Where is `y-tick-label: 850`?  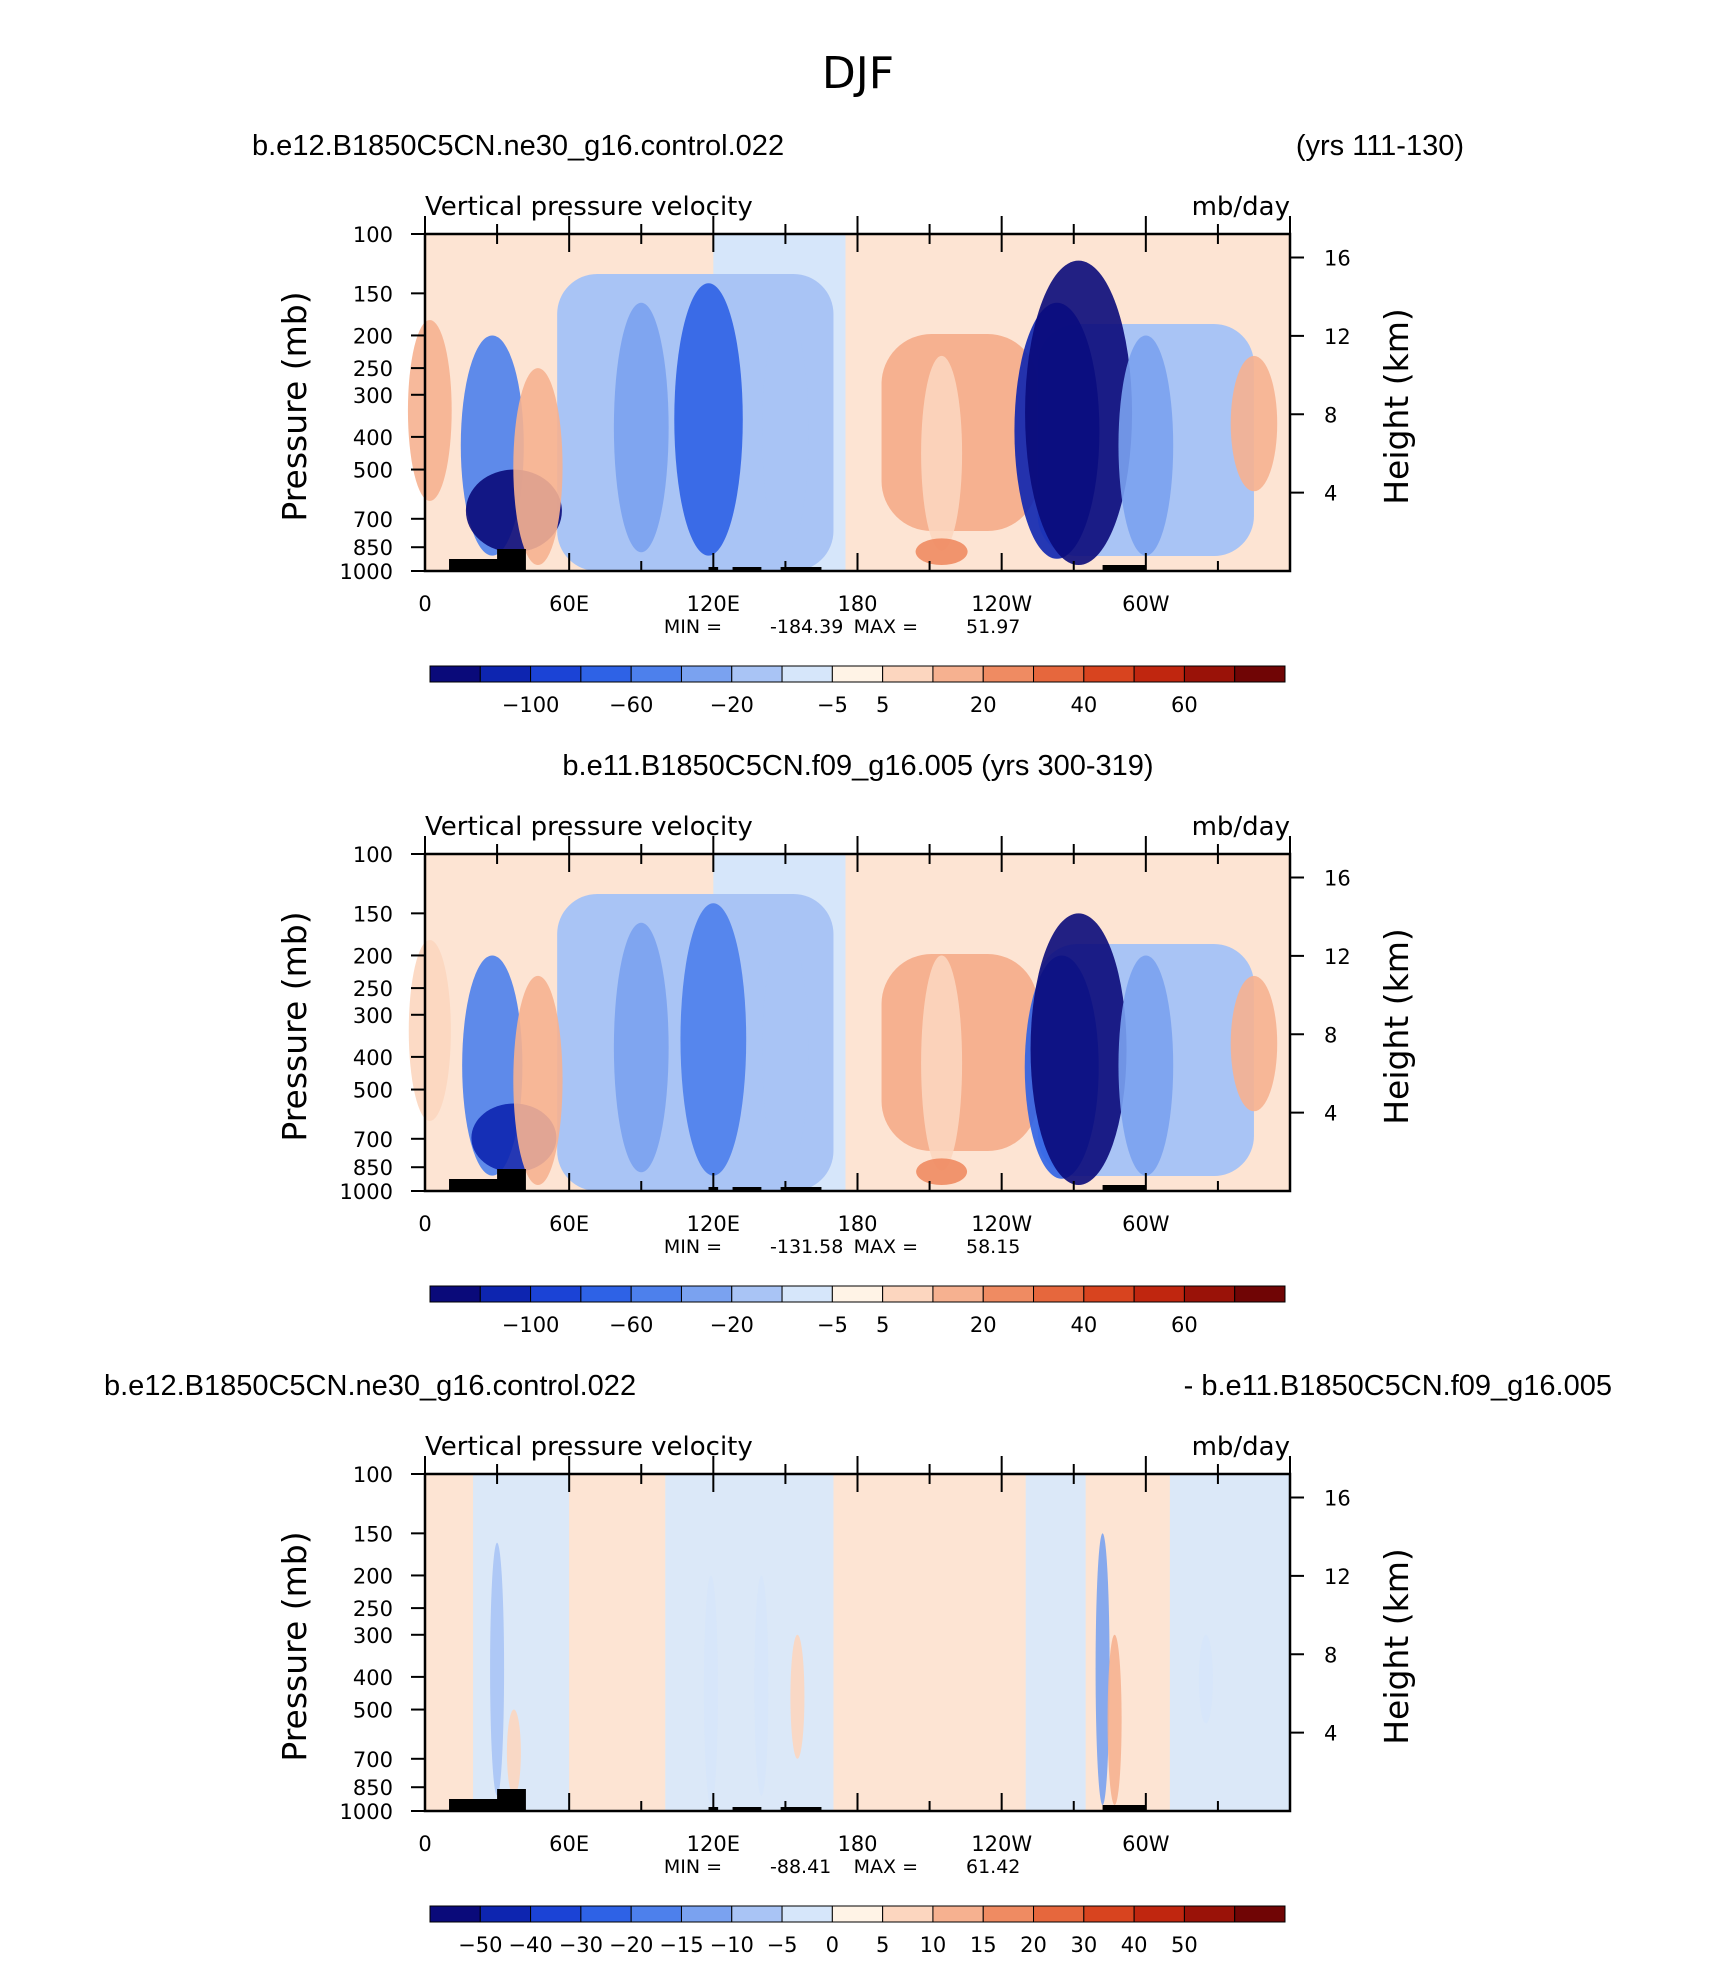
y-tick-label: 850 is located at coordinates (373, 548).